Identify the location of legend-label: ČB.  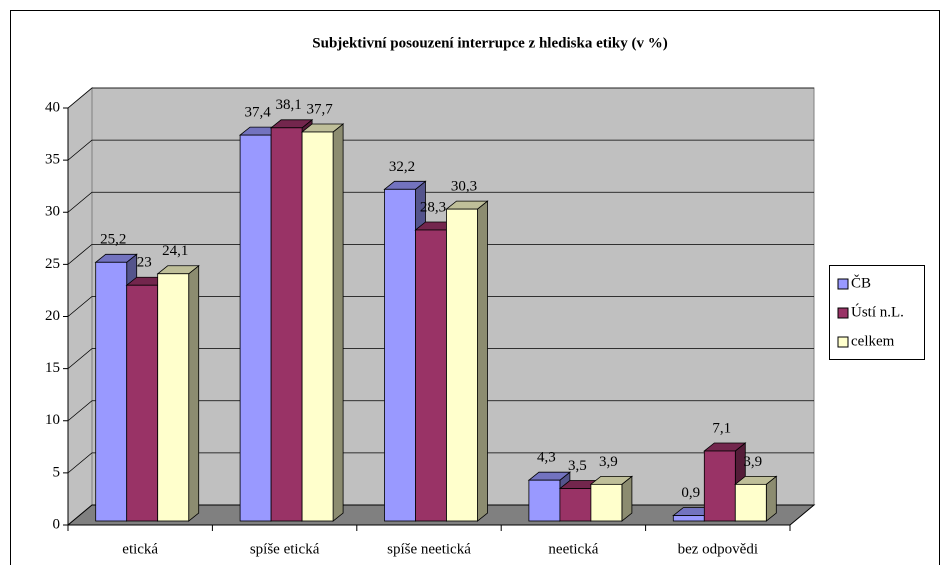
(861, 282).